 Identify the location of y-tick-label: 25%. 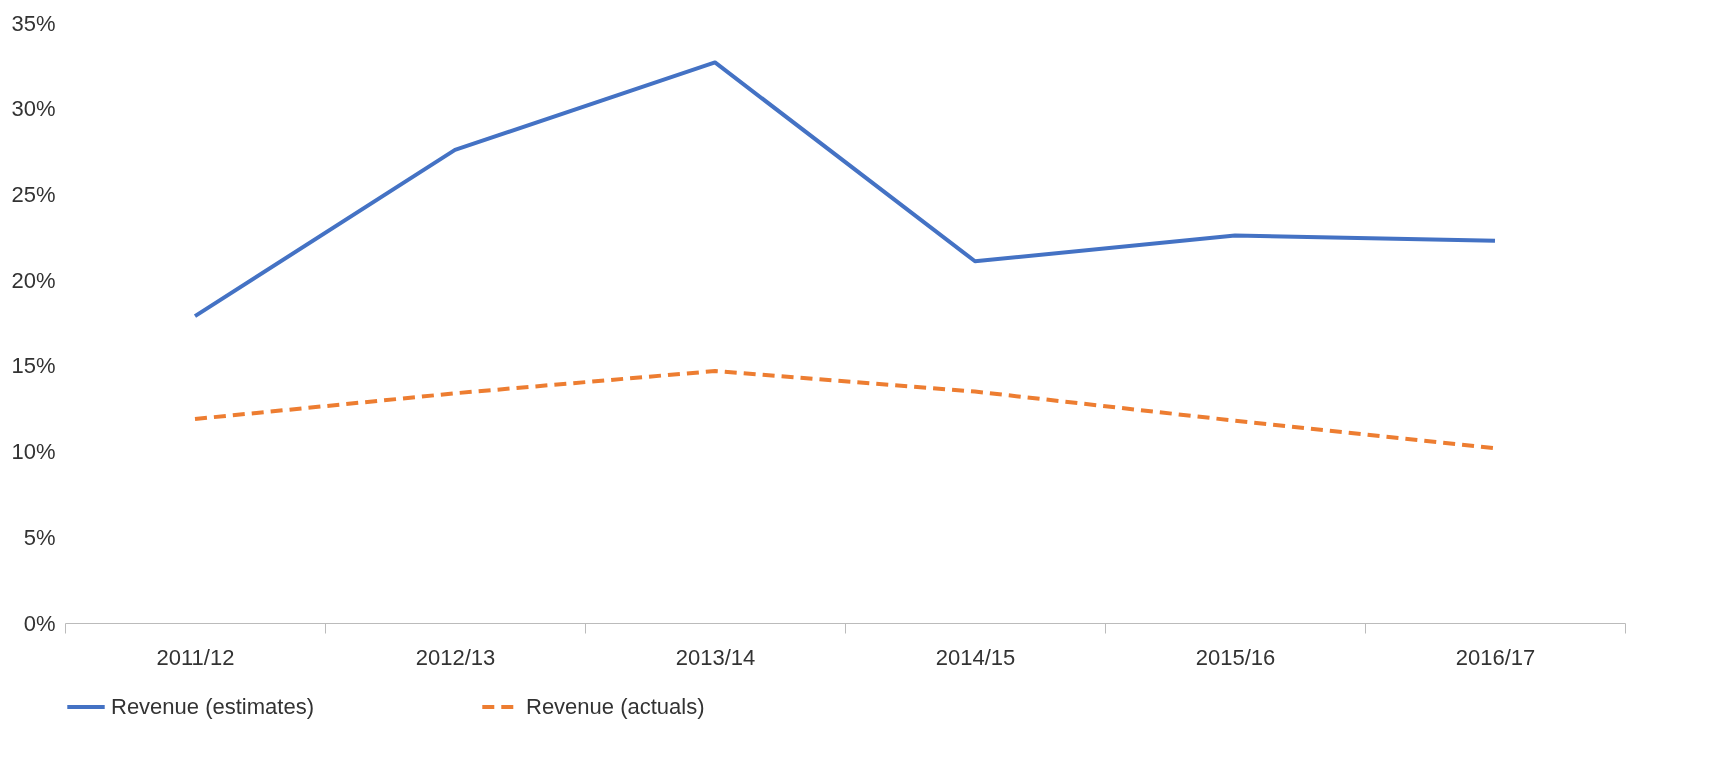
(33, 194).